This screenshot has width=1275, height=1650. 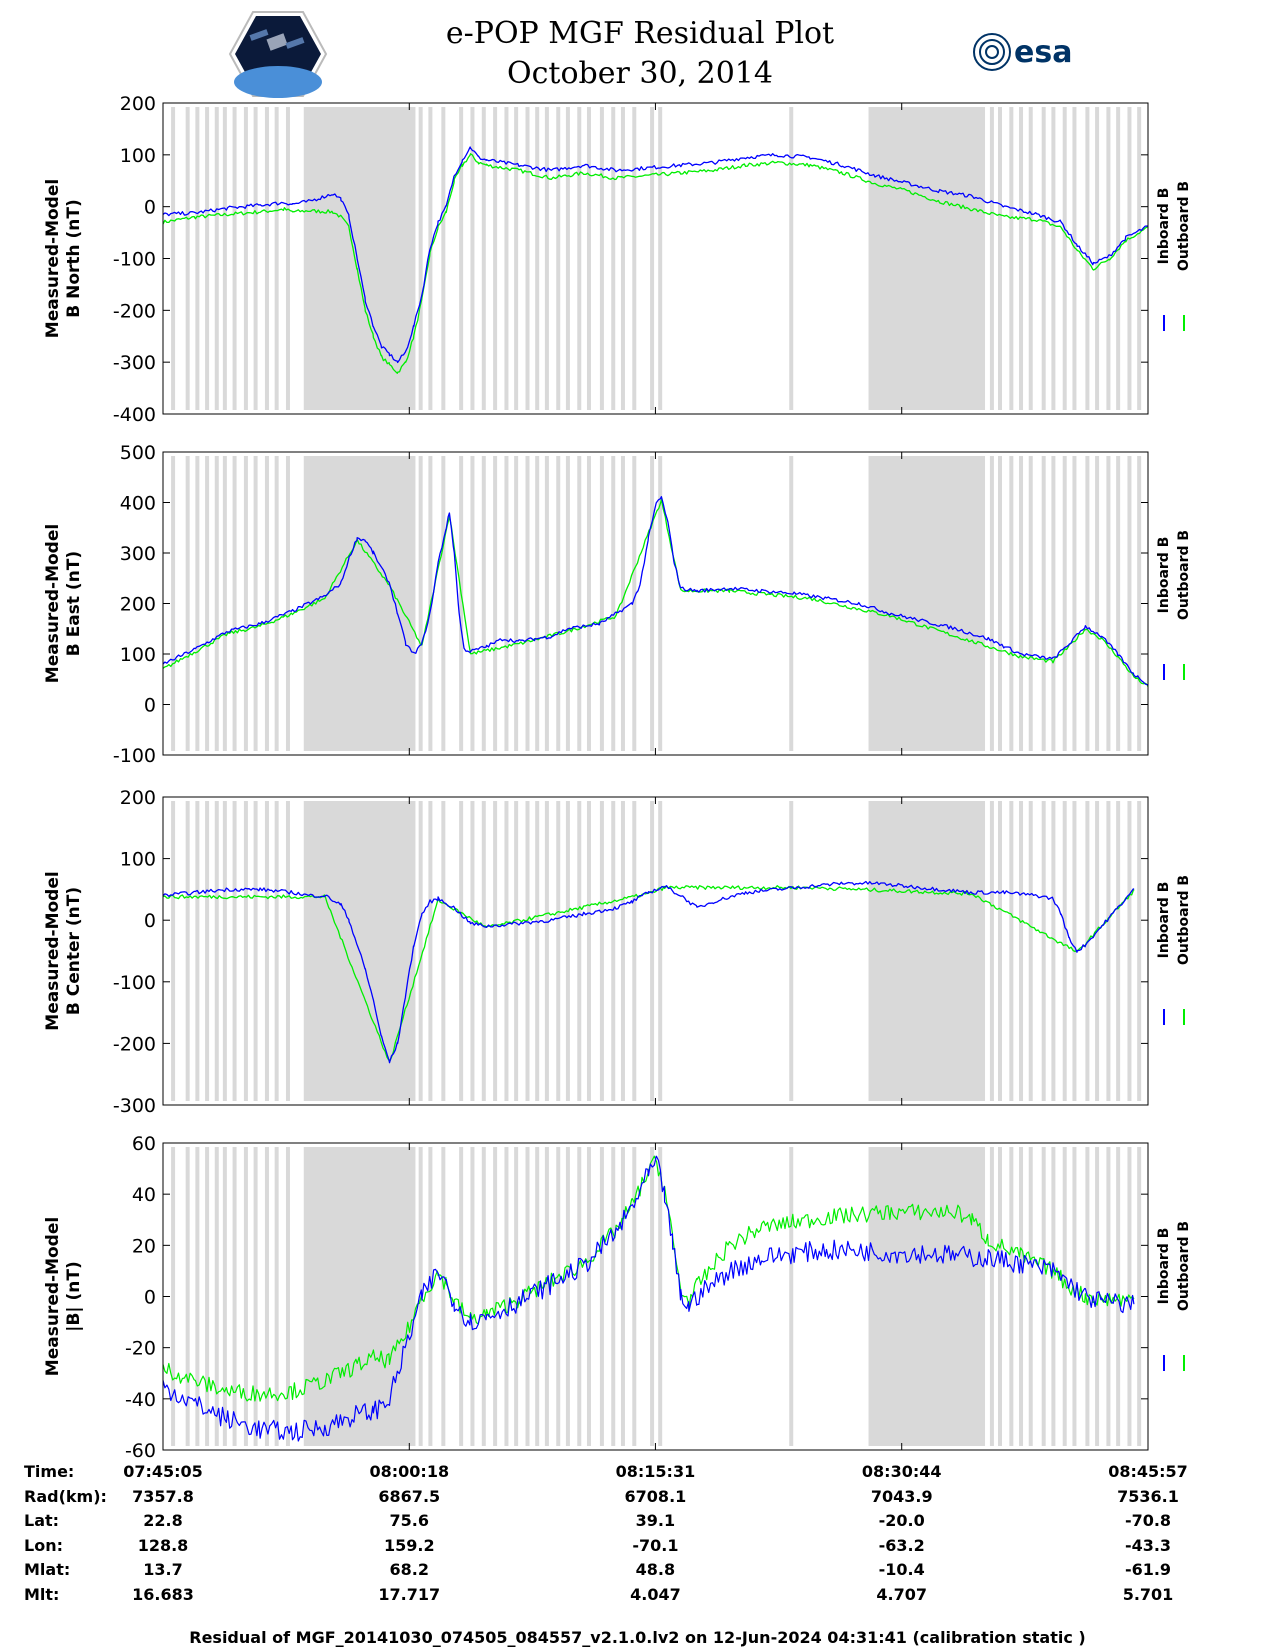 What do you see at coordinates (140, 1400) in the screenshot?
I see `y-tick-label: -40` at bounding box center [140, 1400].